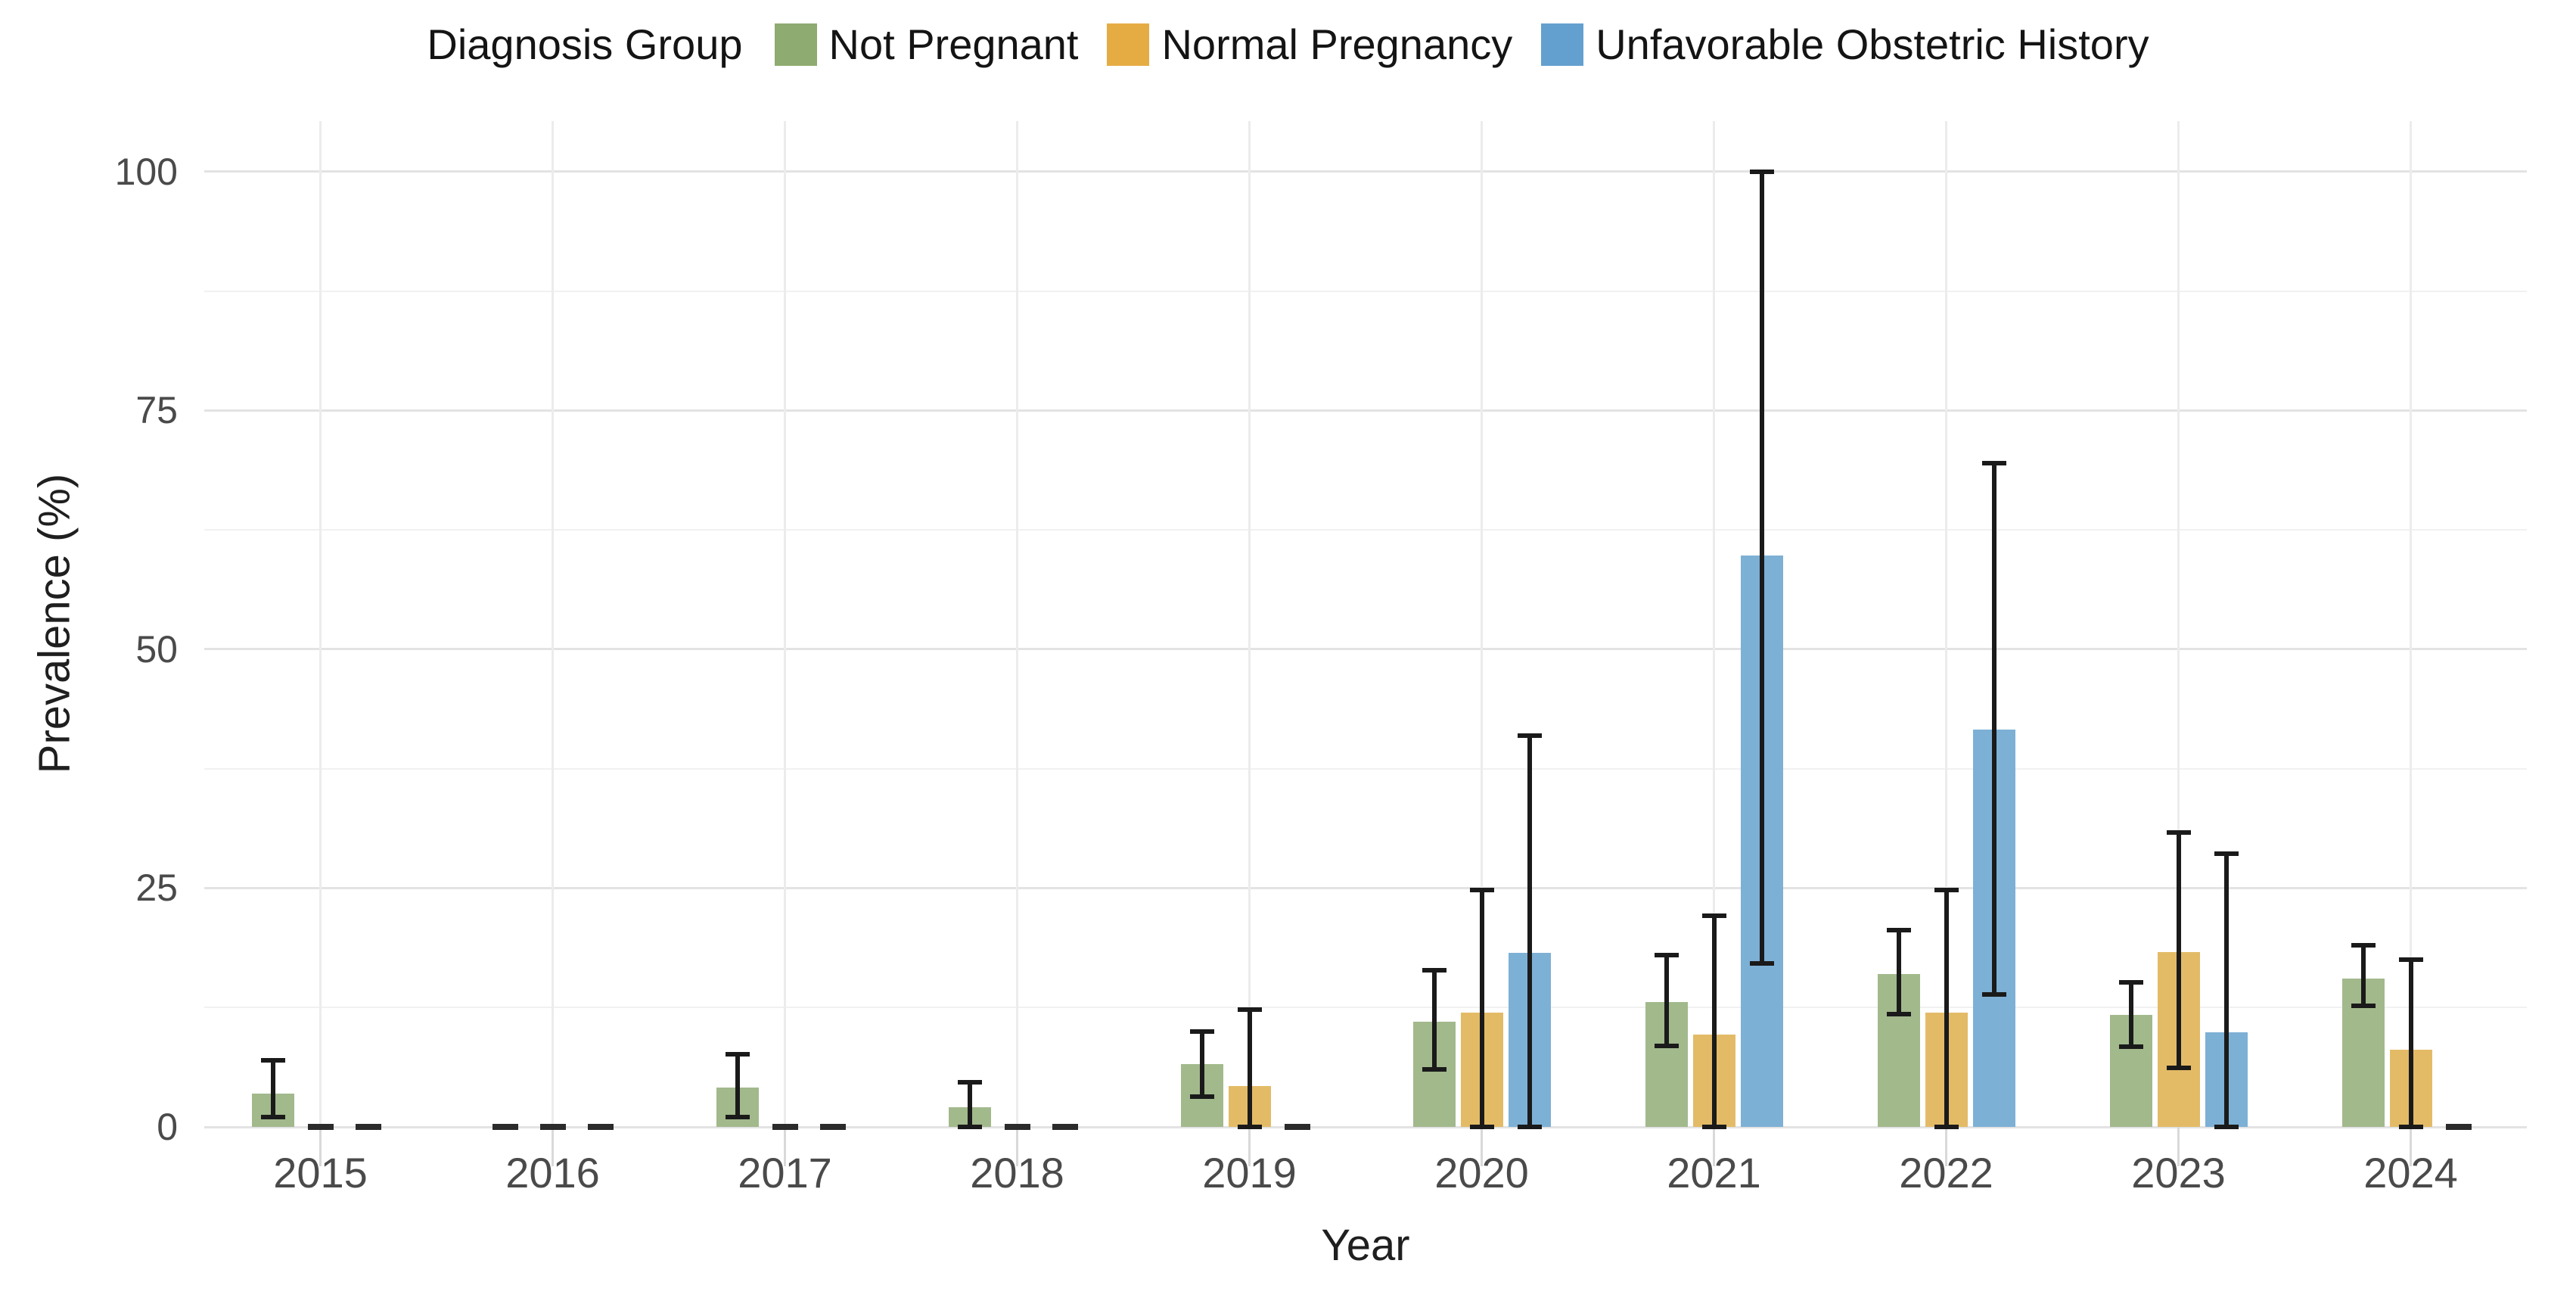 Image resolution: width=2576 pixels, height=1304 pixels. I want to click on y-tick-label: 25, so click(156, 888).